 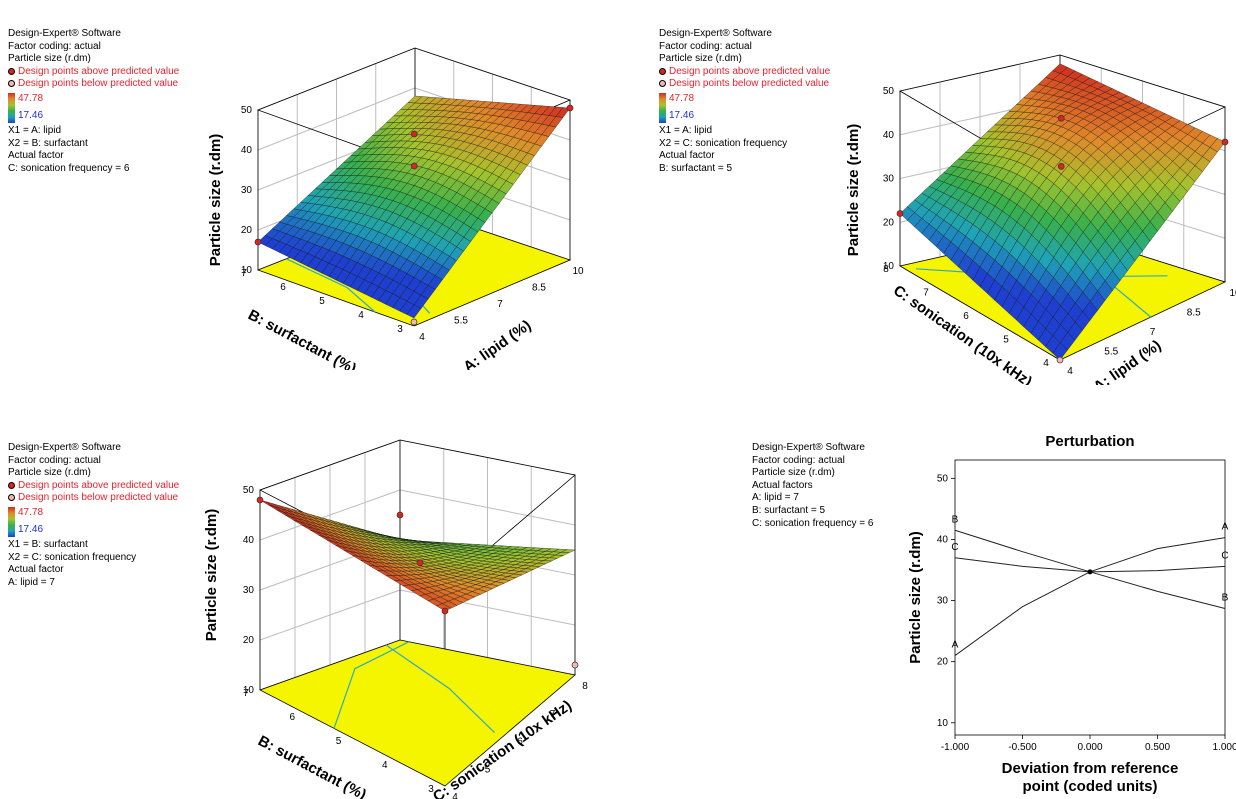 What do you see at coordinates (723, 143) in the screenshot?
I see `legend-x2: X2 = C: sonication frequency` at bounding box center [723, 143].